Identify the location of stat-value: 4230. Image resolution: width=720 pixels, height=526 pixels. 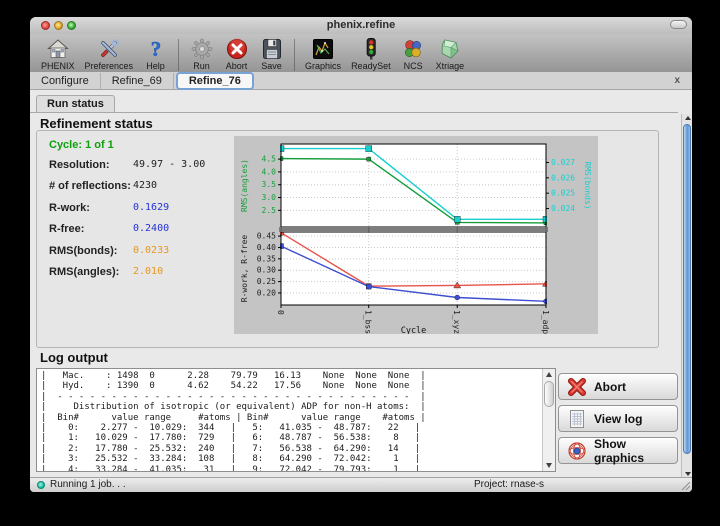
(145, 186).